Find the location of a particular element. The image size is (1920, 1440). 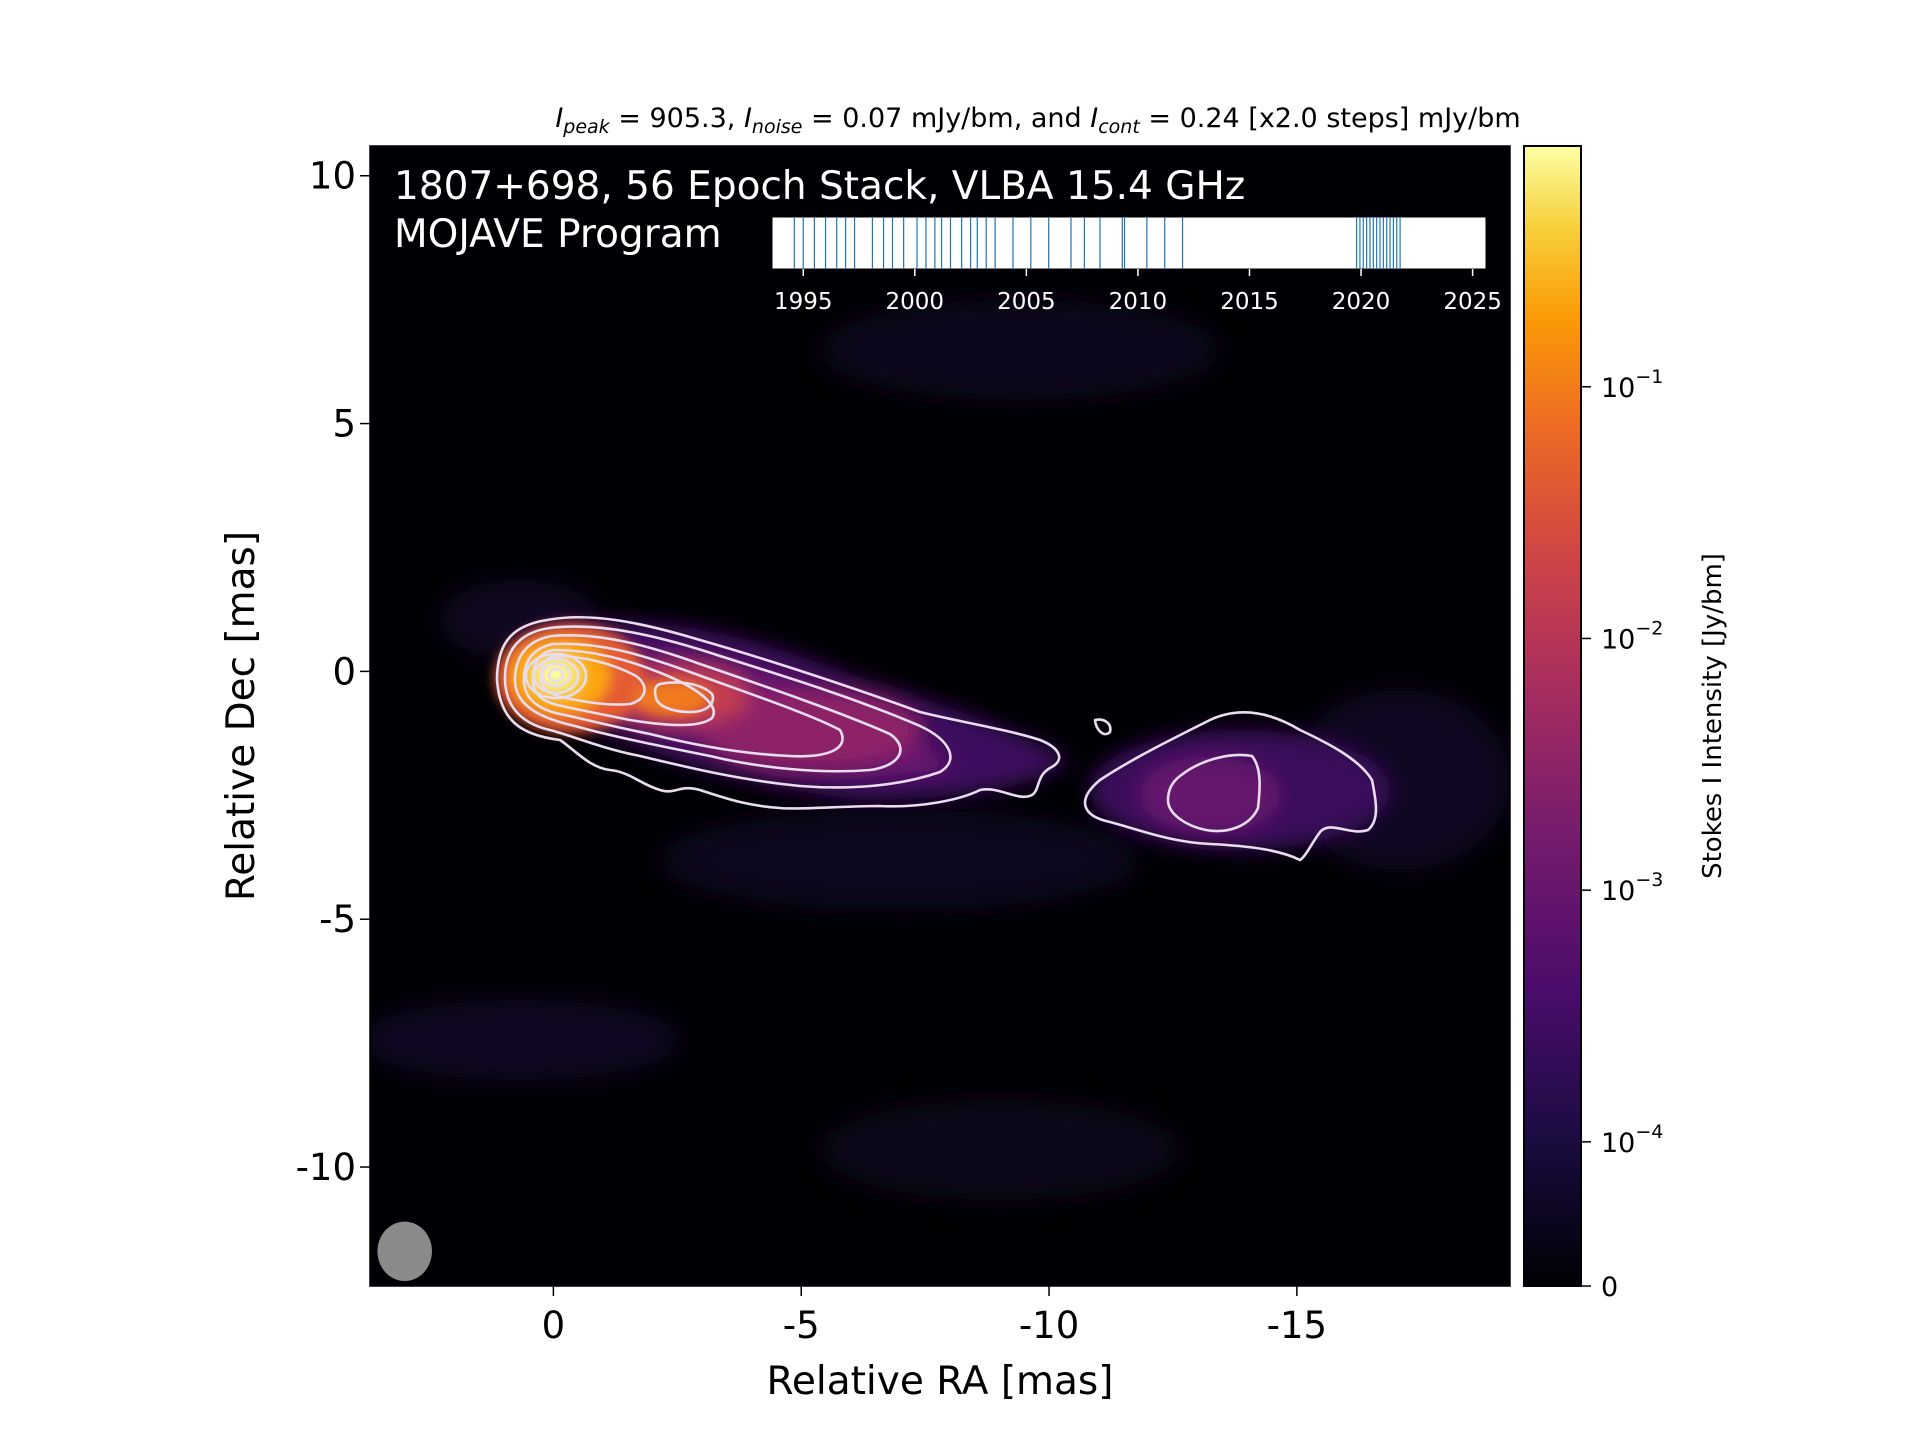

epoch-timeline: 1995 2000 2005 2010 2015 2020 2025 is located at coordinates (1136, 265).